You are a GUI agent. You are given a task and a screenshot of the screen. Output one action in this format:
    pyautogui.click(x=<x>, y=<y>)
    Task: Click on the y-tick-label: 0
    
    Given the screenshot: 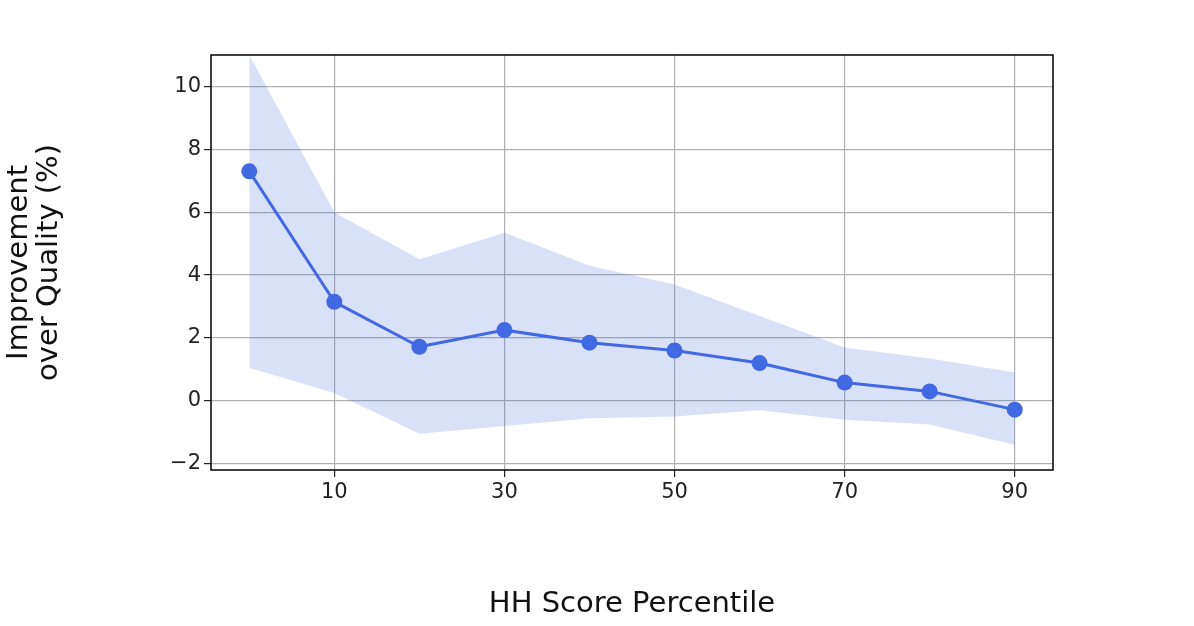 What is the action you would take?
    pyautogui.click(x=194, y=399)
    